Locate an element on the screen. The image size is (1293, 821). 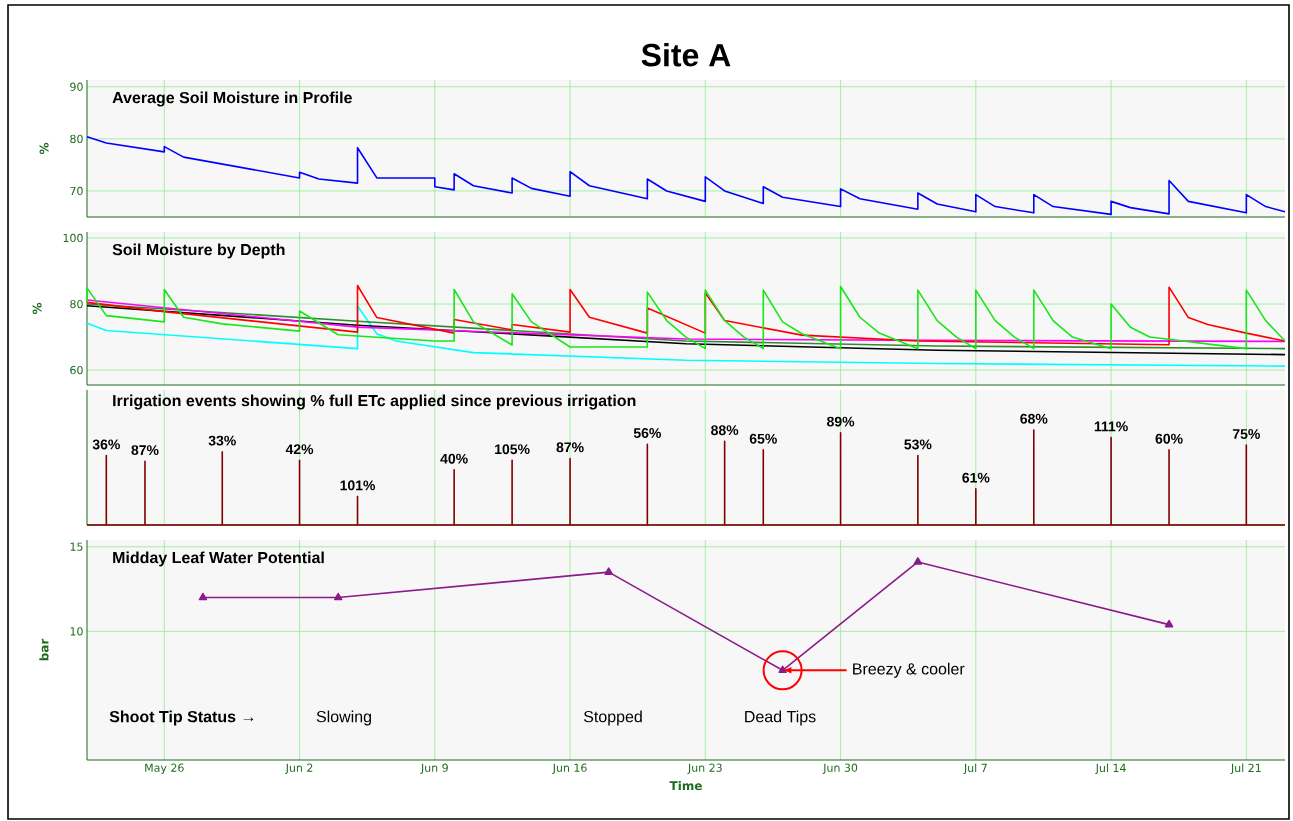
annotation: 65% is located at coordinates (763, 438).